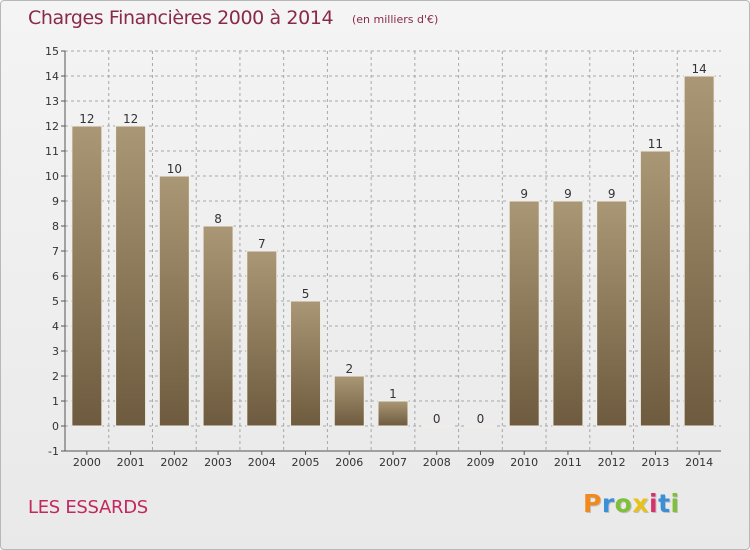  What do you see at coordinates (437, 462) in the screenshot?
I see `x-tick-label-2008: 2008` at bounding box center [437, 462].